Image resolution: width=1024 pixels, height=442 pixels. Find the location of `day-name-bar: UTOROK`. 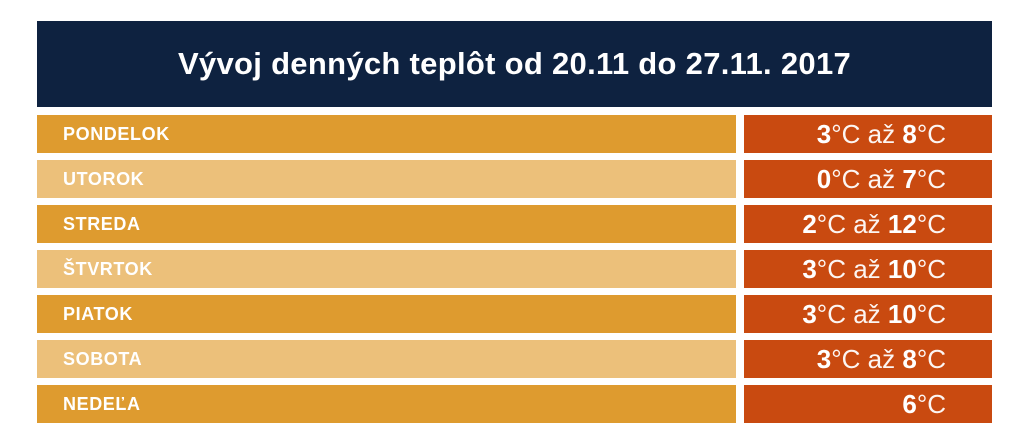

day-name-bar: UTOROK is located at coordinates (386, 179).